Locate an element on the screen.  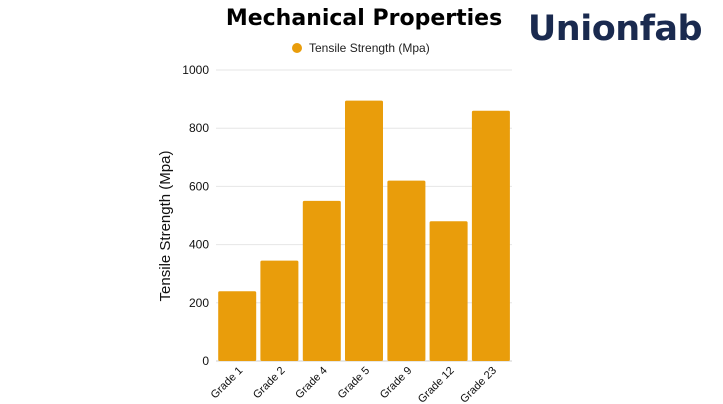
x-tick-label: Grade 5 is located at coordinates (354, 383).